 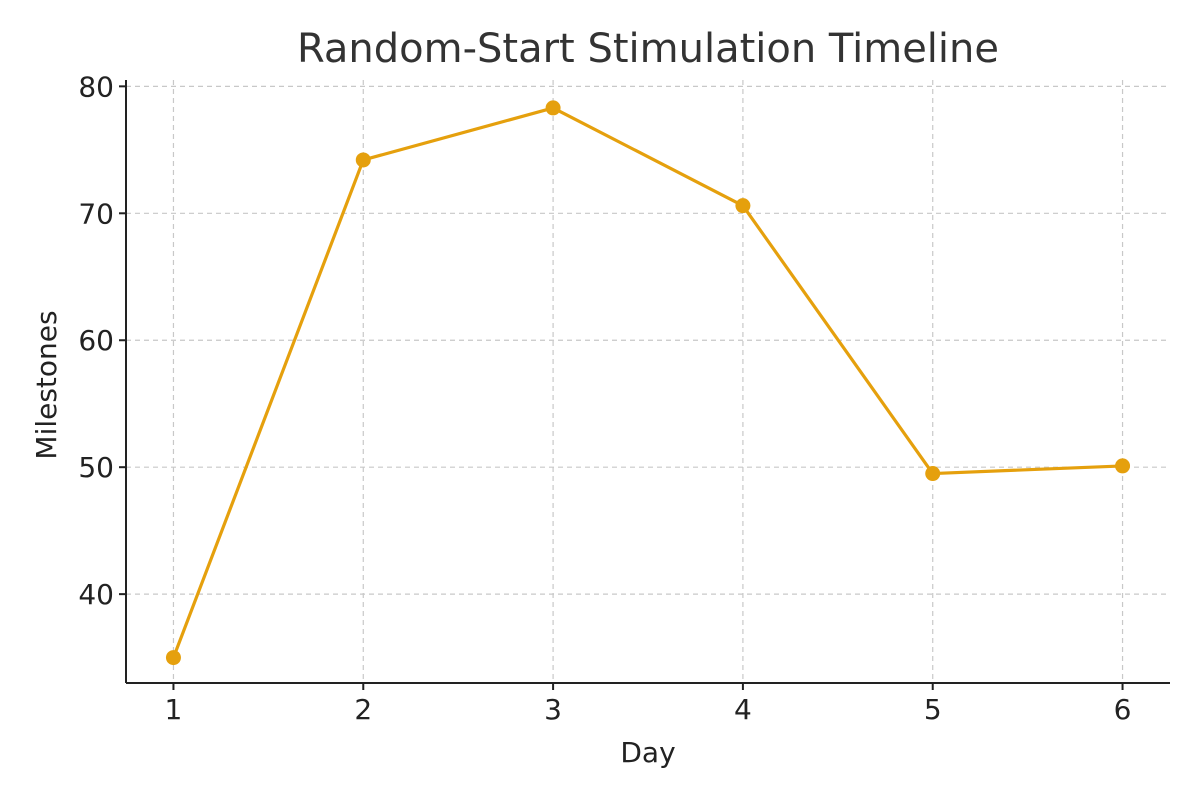 What do you see at coordinates (96, 594) in the screenshot?
I see `y-tick-label: 40` at bounding box center [96, 594].